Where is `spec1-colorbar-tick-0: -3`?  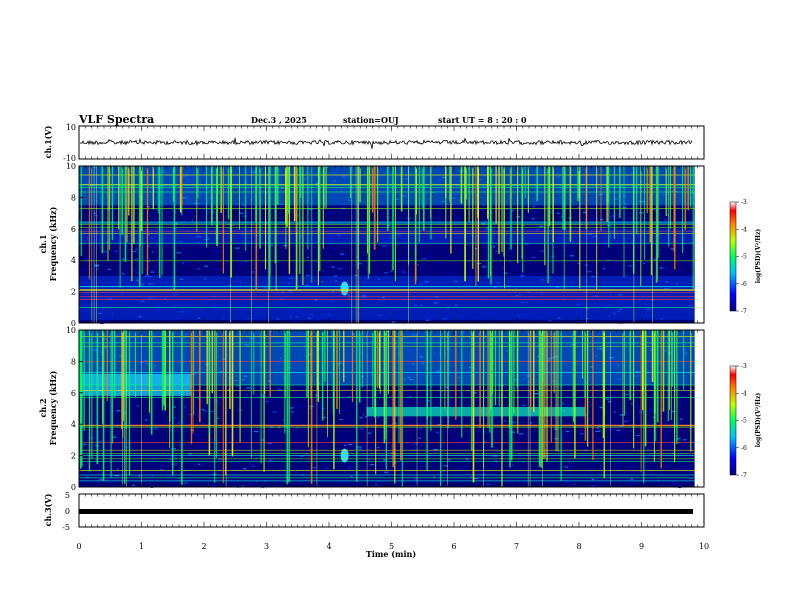 spec1-colorbar-tick-0: -3 is located at coordinates (744, 202).